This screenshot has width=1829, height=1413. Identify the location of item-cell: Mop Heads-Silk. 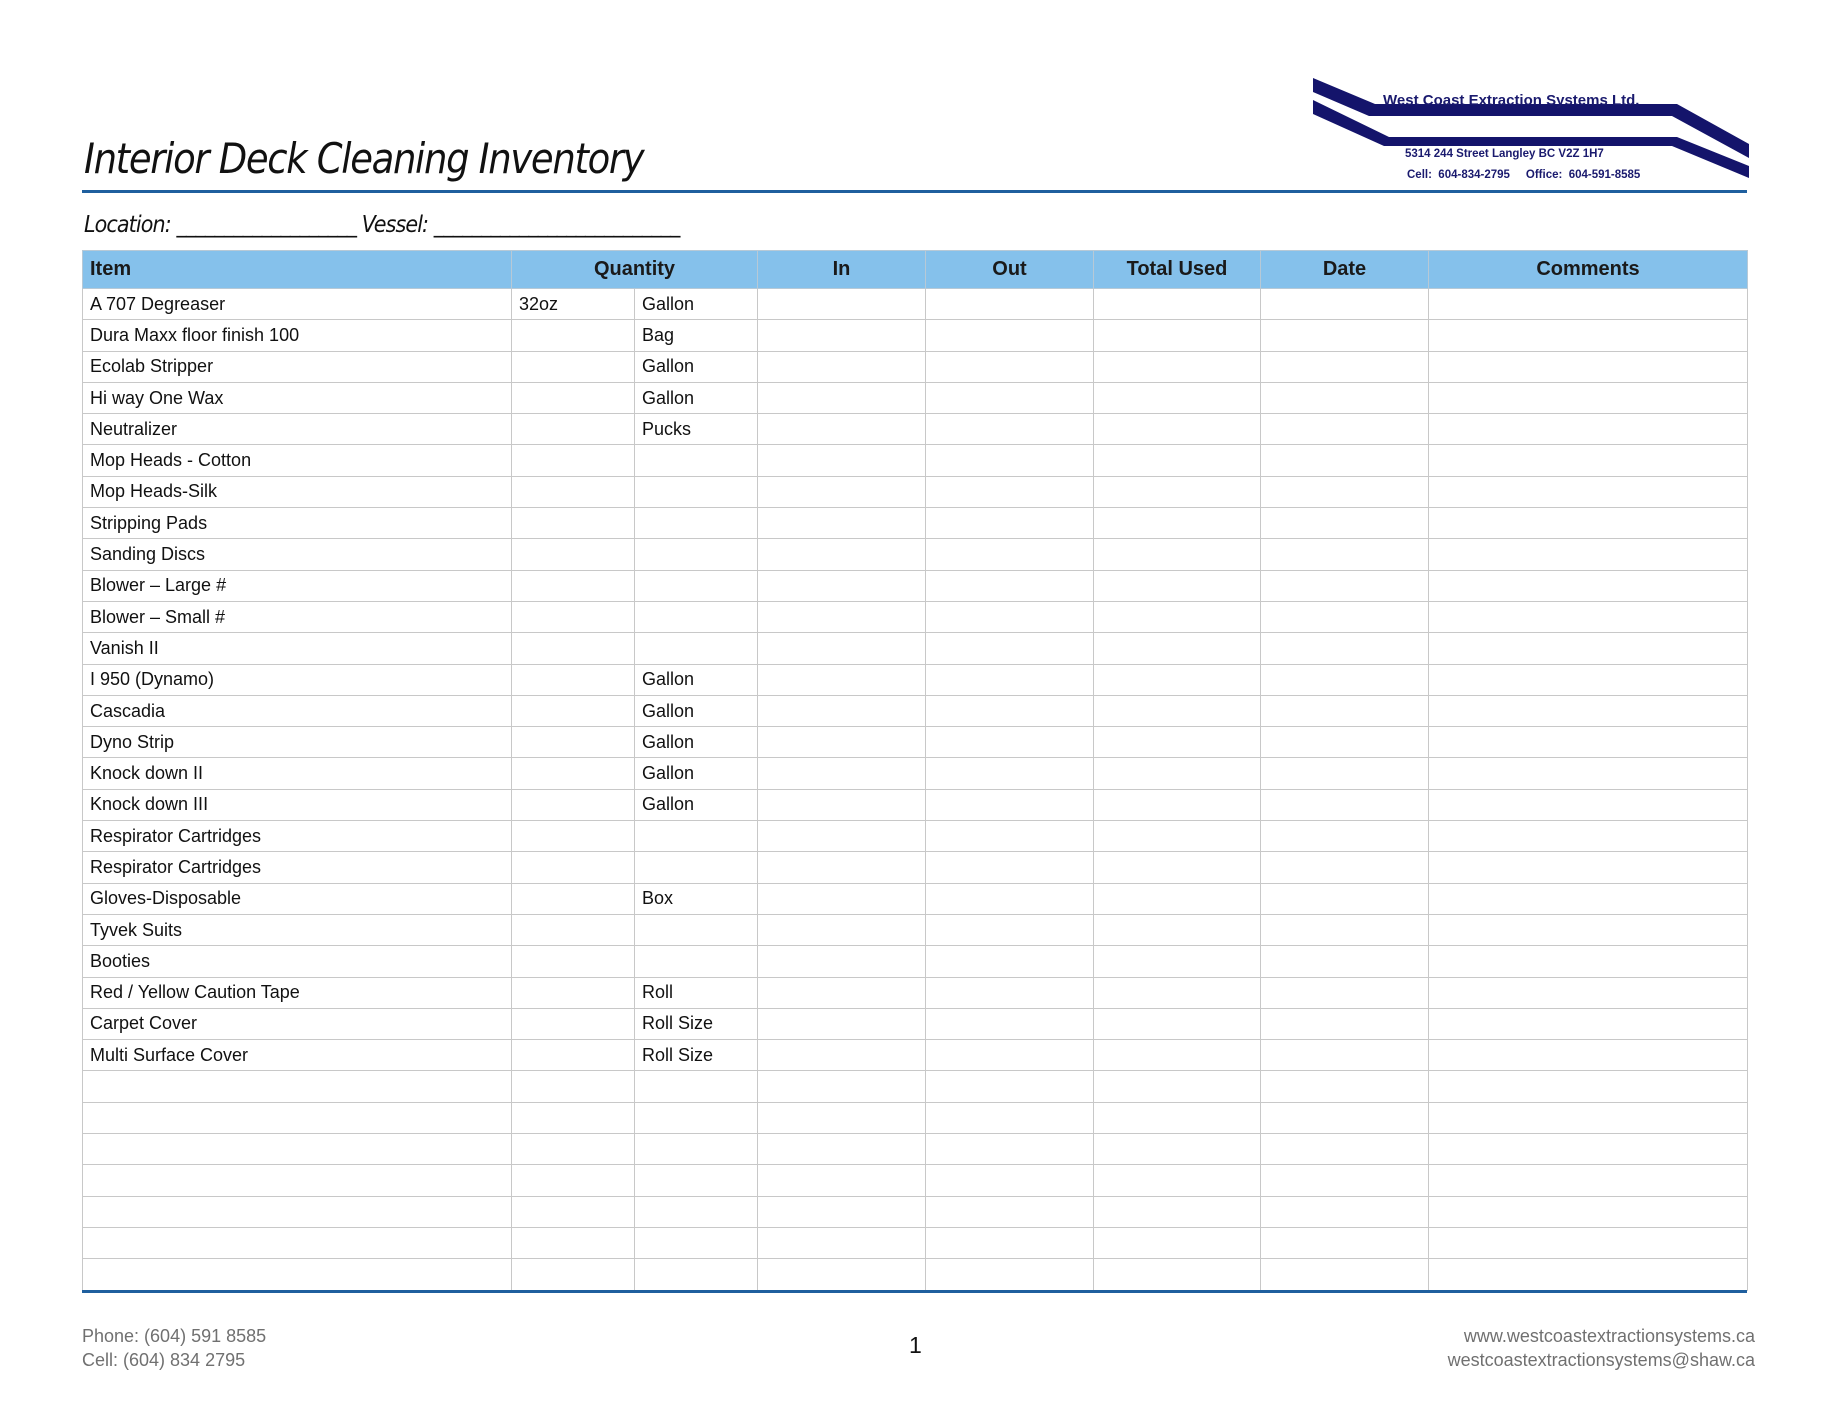
(297, 492).